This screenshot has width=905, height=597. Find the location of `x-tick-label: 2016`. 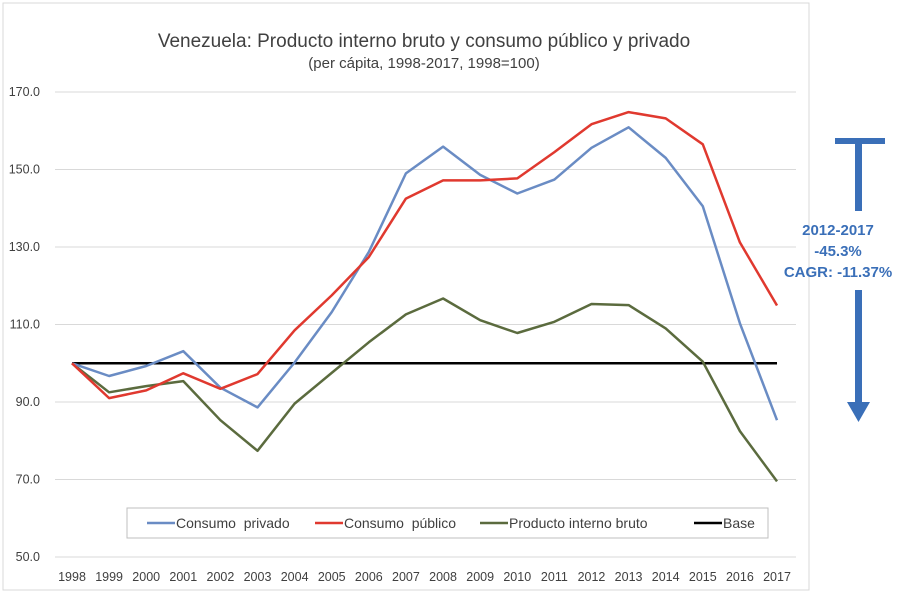

x-tick-label: 2016 is located at coordinates (740, 577).